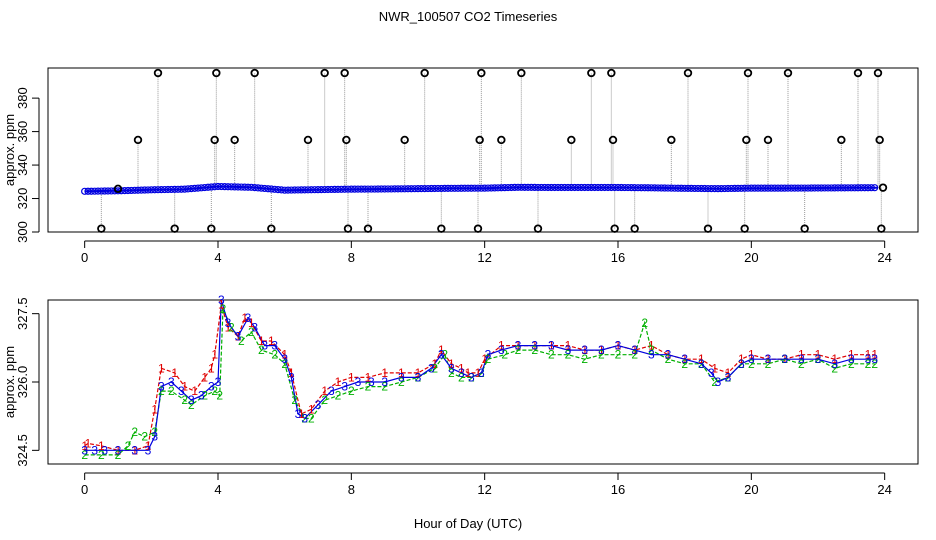 Image resolution: width=936 pixels, height=540 pixels. Describe the element at coordinates (217, 257) in the screenshot. I see `top-x-tick-label: 4` at that location.